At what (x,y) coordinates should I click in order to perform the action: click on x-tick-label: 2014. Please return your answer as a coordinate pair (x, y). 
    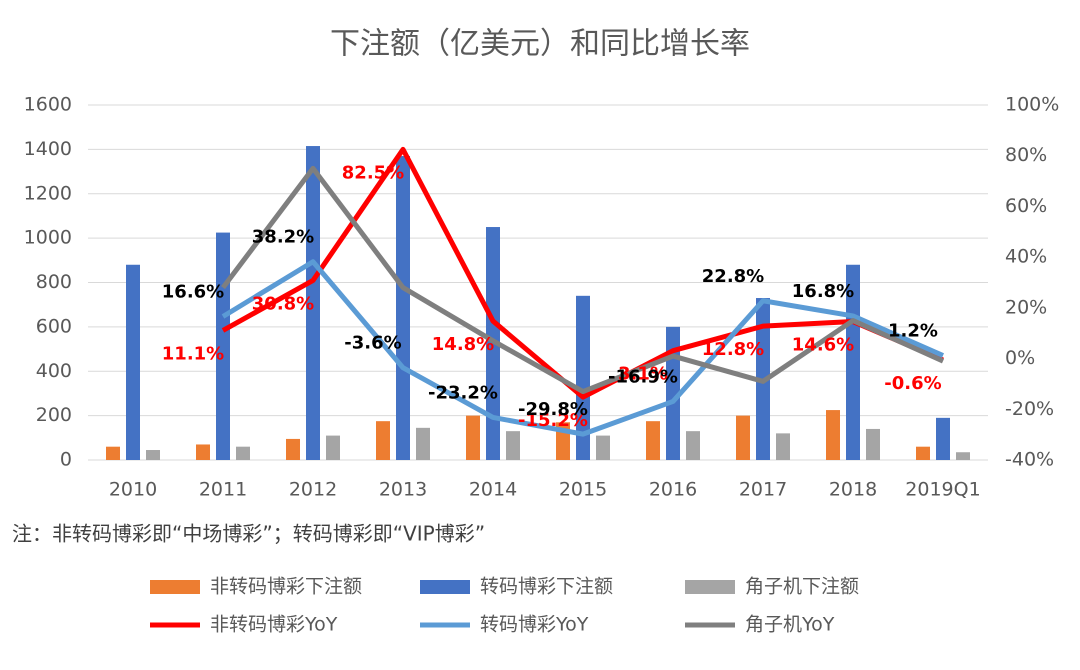
    Looking at the image, I should click on (493, 490).